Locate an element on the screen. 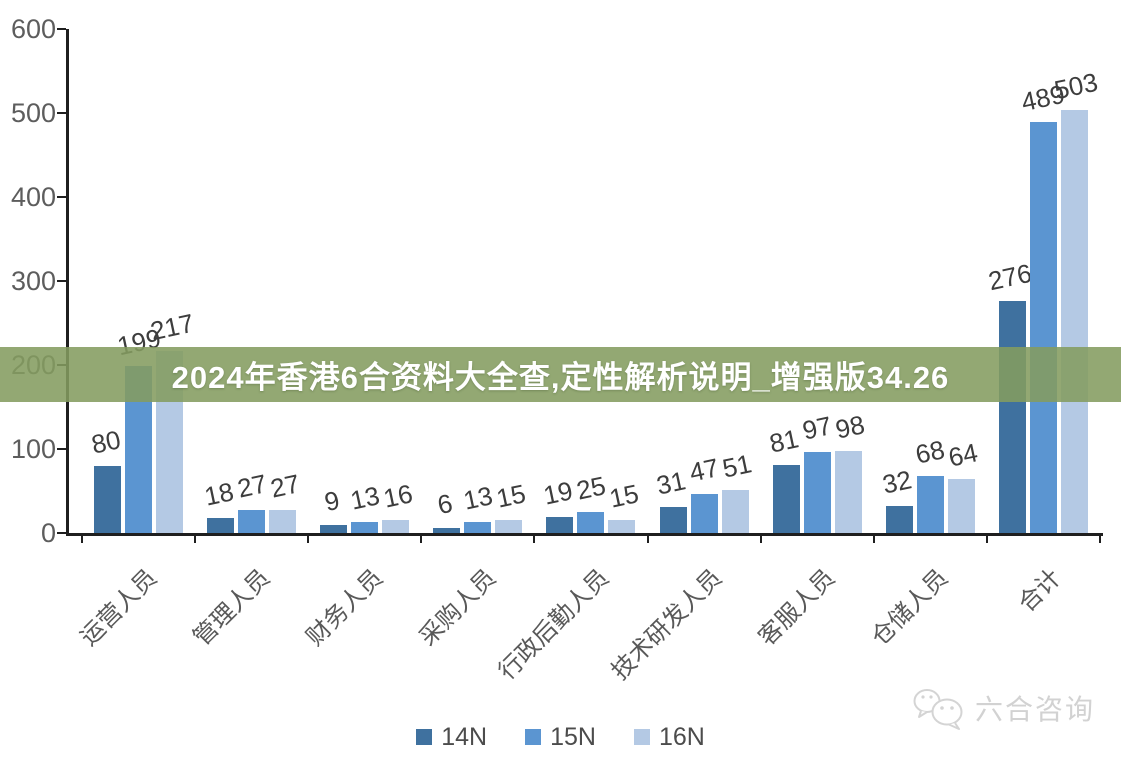  x-axis-category-label: 采购人员 is located at coordinates (458, 608).